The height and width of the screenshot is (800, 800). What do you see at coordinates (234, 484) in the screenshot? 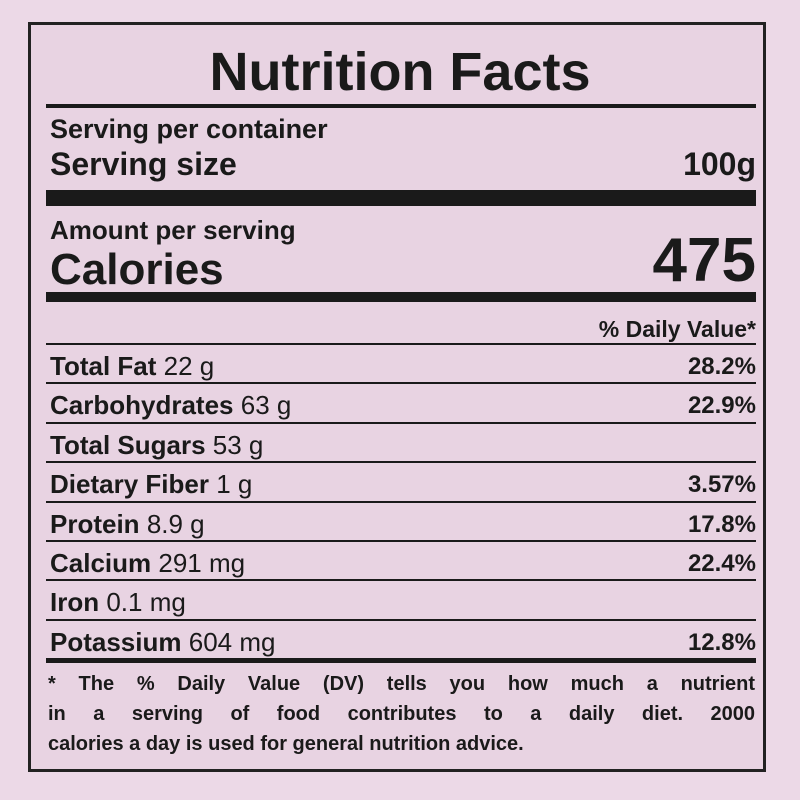
I see `nutrient-amount: 1 g` at bounding box center [234, 484].